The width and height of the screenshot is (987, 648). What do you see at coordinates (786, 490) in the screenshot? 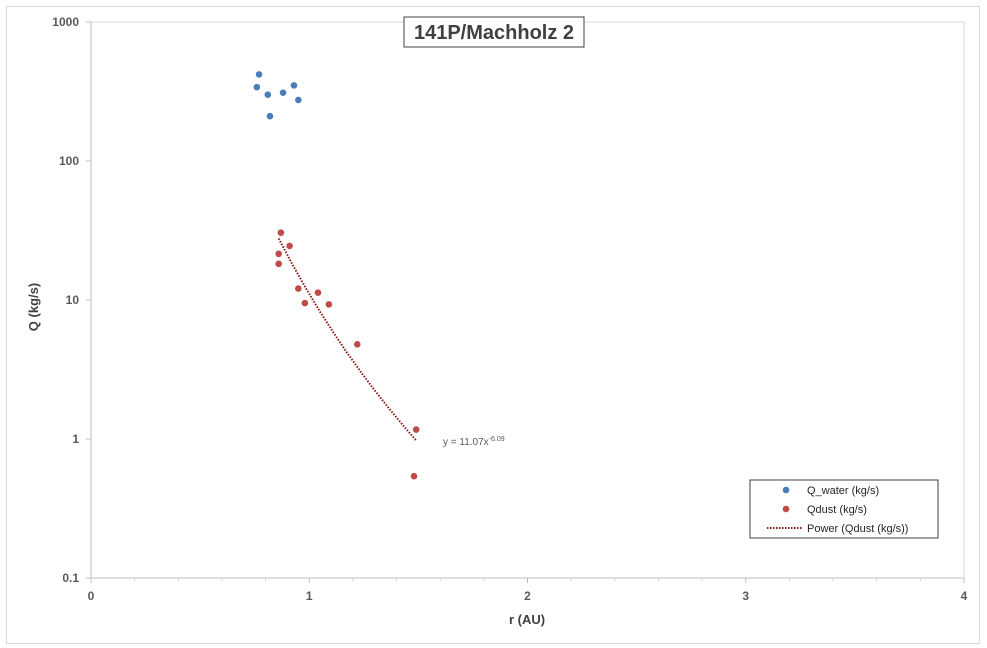
I see `legend-marker-water` at bounding box center [786, 490].